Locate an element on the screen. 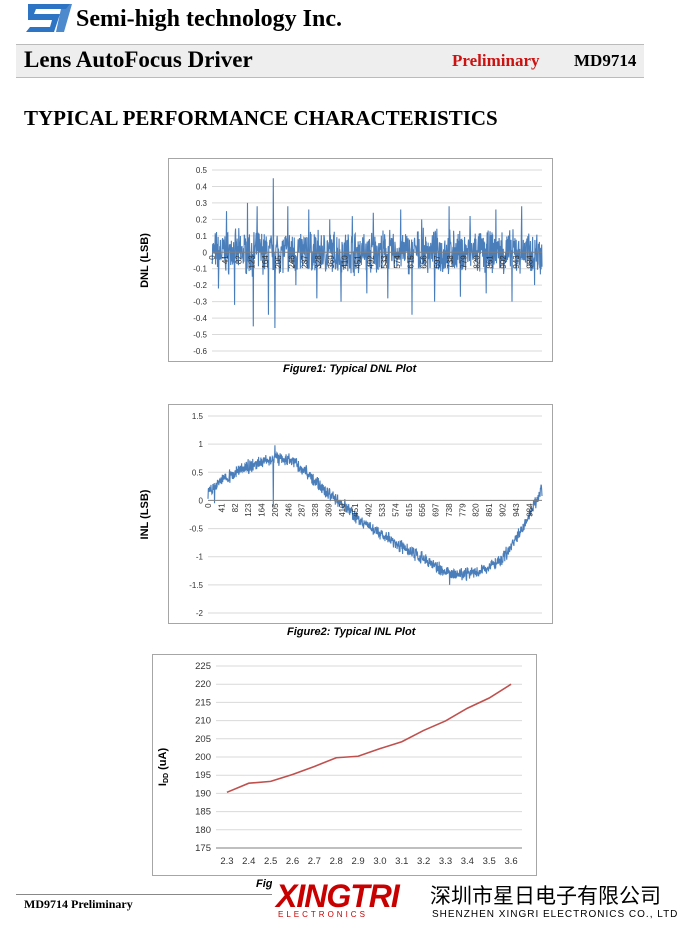 The height and width of the screenshot is (932, 695). watermark-company-cn: 深圳市星日电子有限公司 is located at coordinates (545, 896).